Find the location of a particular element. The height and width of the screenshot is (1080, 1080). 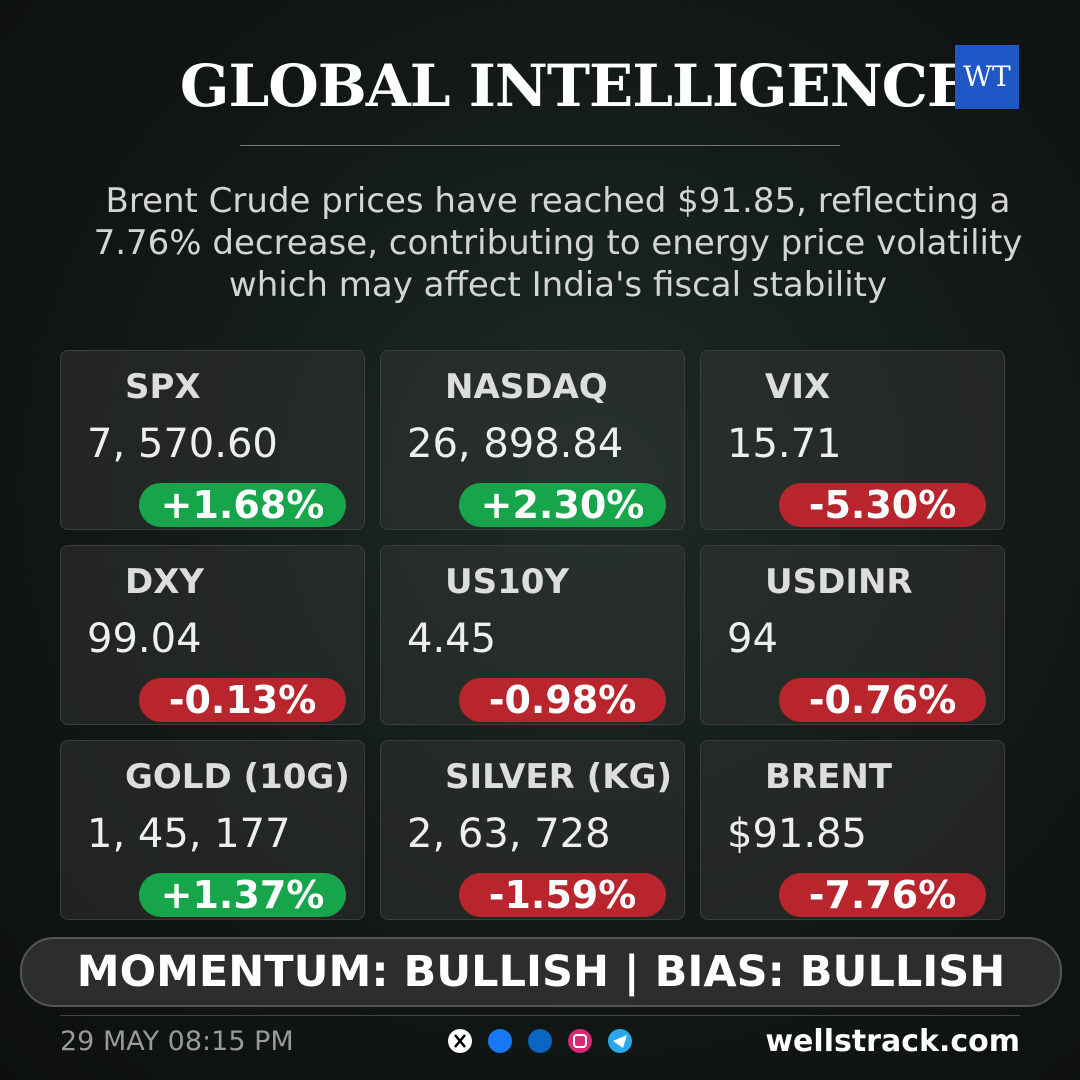

ticker-card: NASDAQ 26, 898.84 +2.30% is located at coordinates (532, 440).